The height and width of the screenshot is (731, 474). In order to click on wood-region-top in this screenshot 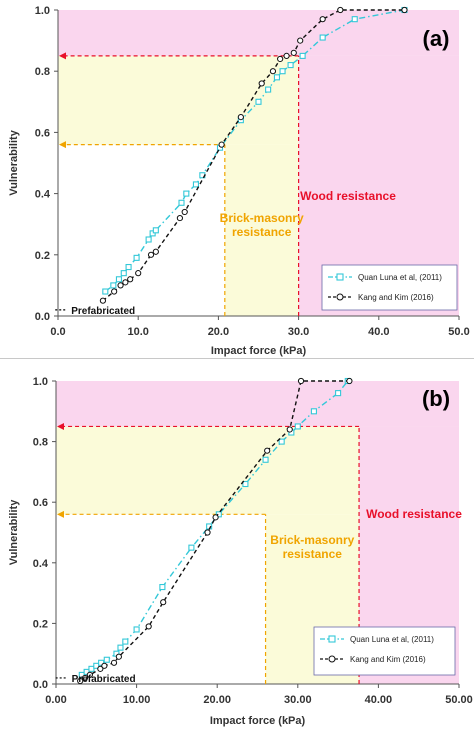, I will do `click(258, 33)`.